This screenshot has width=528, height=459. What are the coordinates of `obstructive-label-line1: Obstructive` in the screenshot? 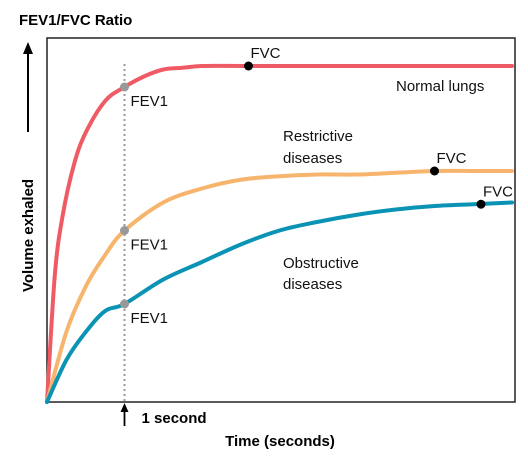 It's located at (321, 263).